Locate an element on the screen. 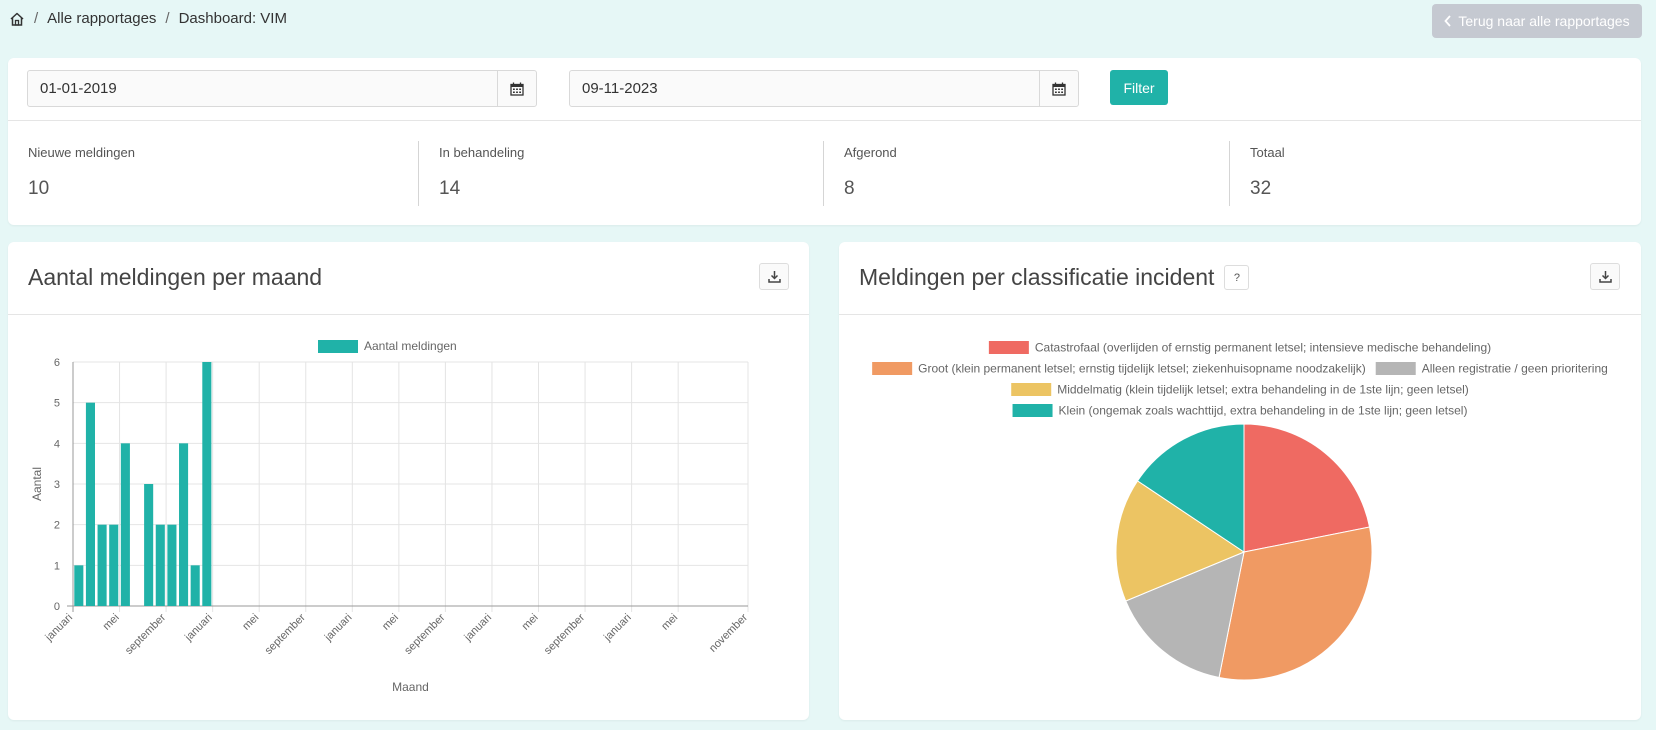 This screenshot has width=1656, height=730. stat-value: 8 is located at coordinates (849, 188).